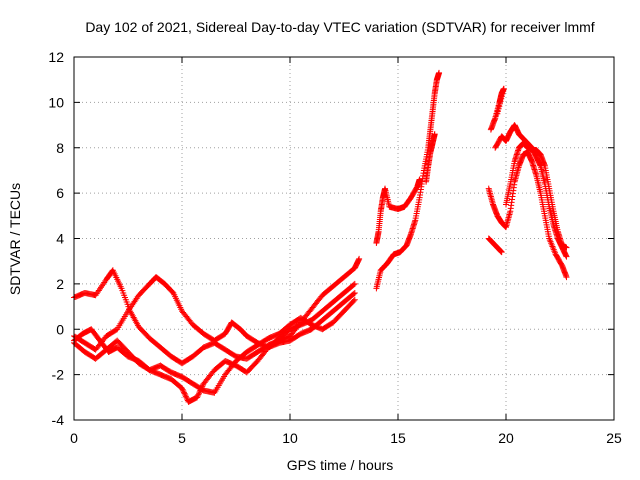 The width and height of the screenshot is (640, 480). I want to click on series-track-f, so click(408, 180).